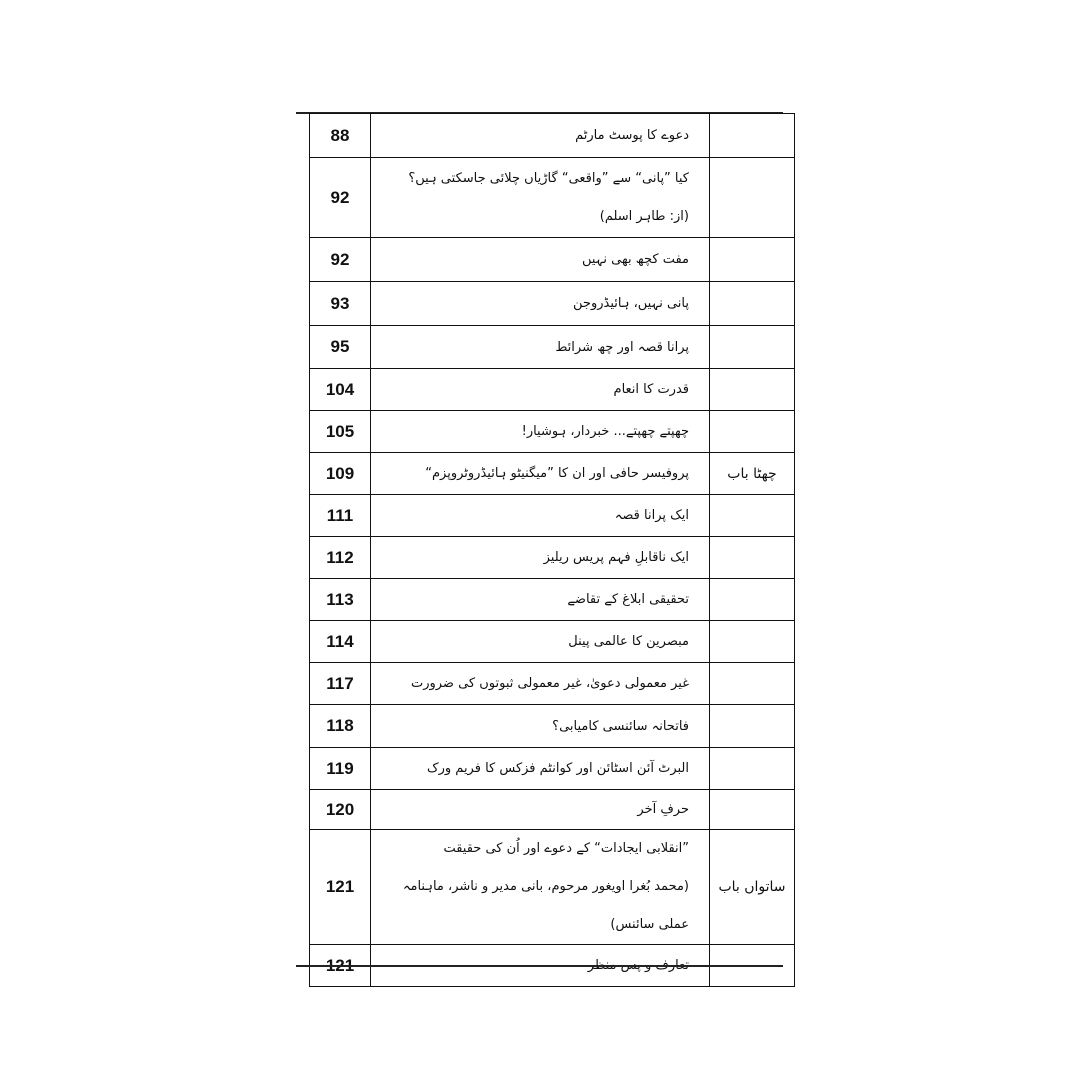 This screenshot has height=1080, width=1080. Describe the element at coordinates (628, 641) in the screenshot. I see `entry-title-line: مبصرین کا عالمی پینل` at that location.